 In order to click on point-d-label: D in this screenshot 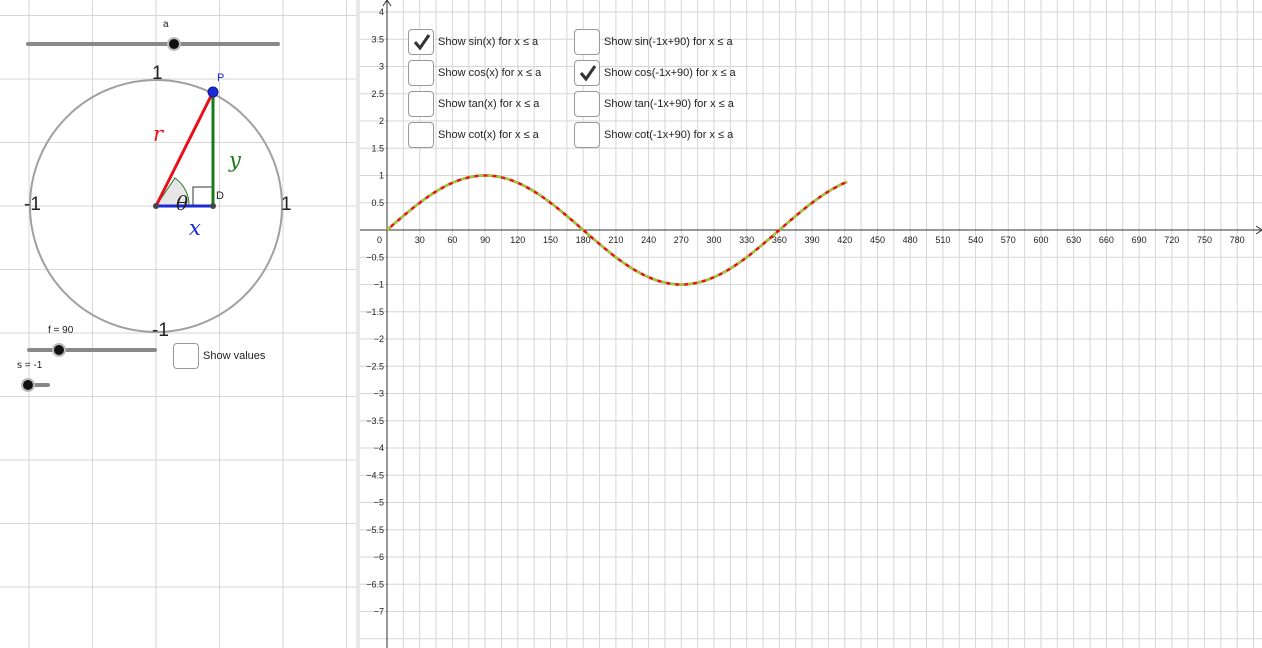, I will do `click(220, 196)`.